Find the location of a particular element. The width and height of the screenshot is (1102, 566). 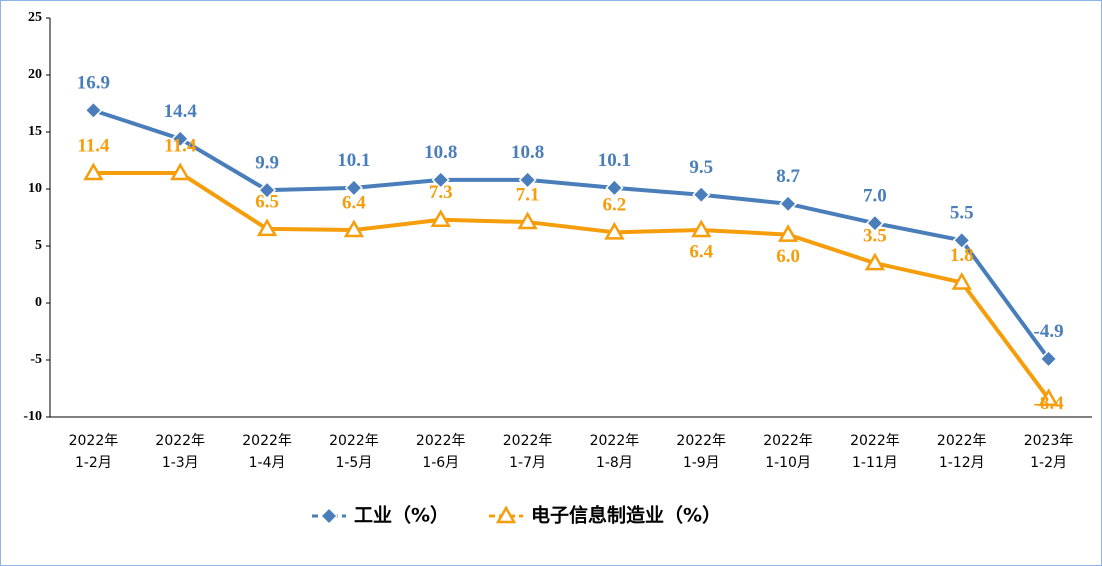

x-tick-label: 2023年 is located at coordinates (1049, 441).